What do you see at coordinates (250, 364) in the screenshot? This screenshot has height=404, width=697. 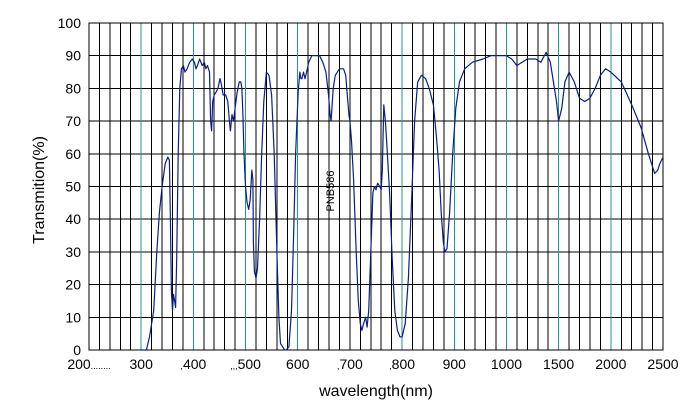 I see `x-tick-value: 500` at bounding box center [250, 364].